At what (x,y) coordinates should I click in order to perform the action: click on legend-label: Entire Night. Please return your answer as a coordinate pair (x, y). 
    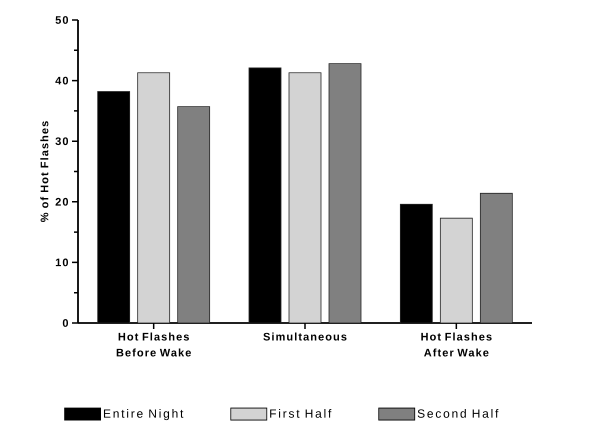
    Looking at the image, I should click on (144, 414).